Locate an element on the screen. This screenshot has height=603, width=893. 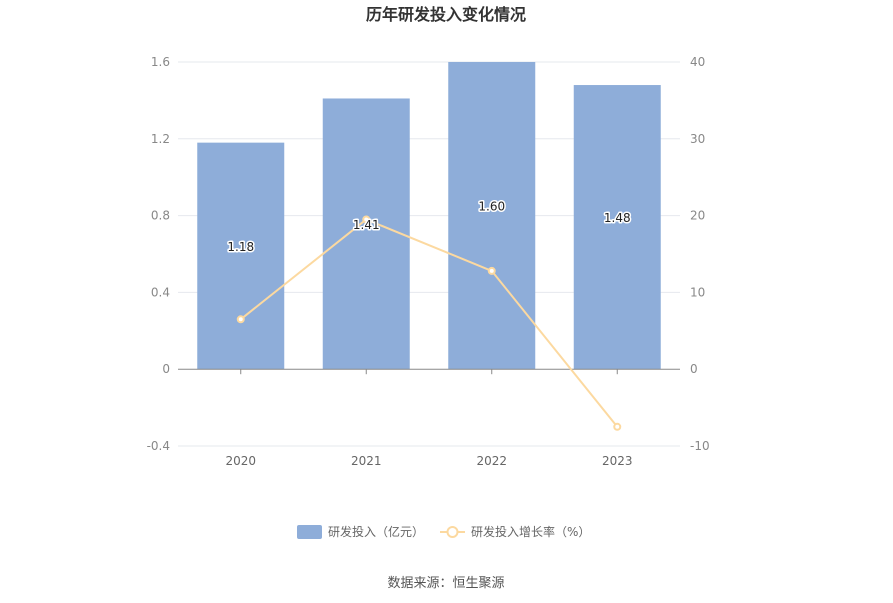
chart-title: 历年研发投入变化情况 is located at coordinates (446, 14).